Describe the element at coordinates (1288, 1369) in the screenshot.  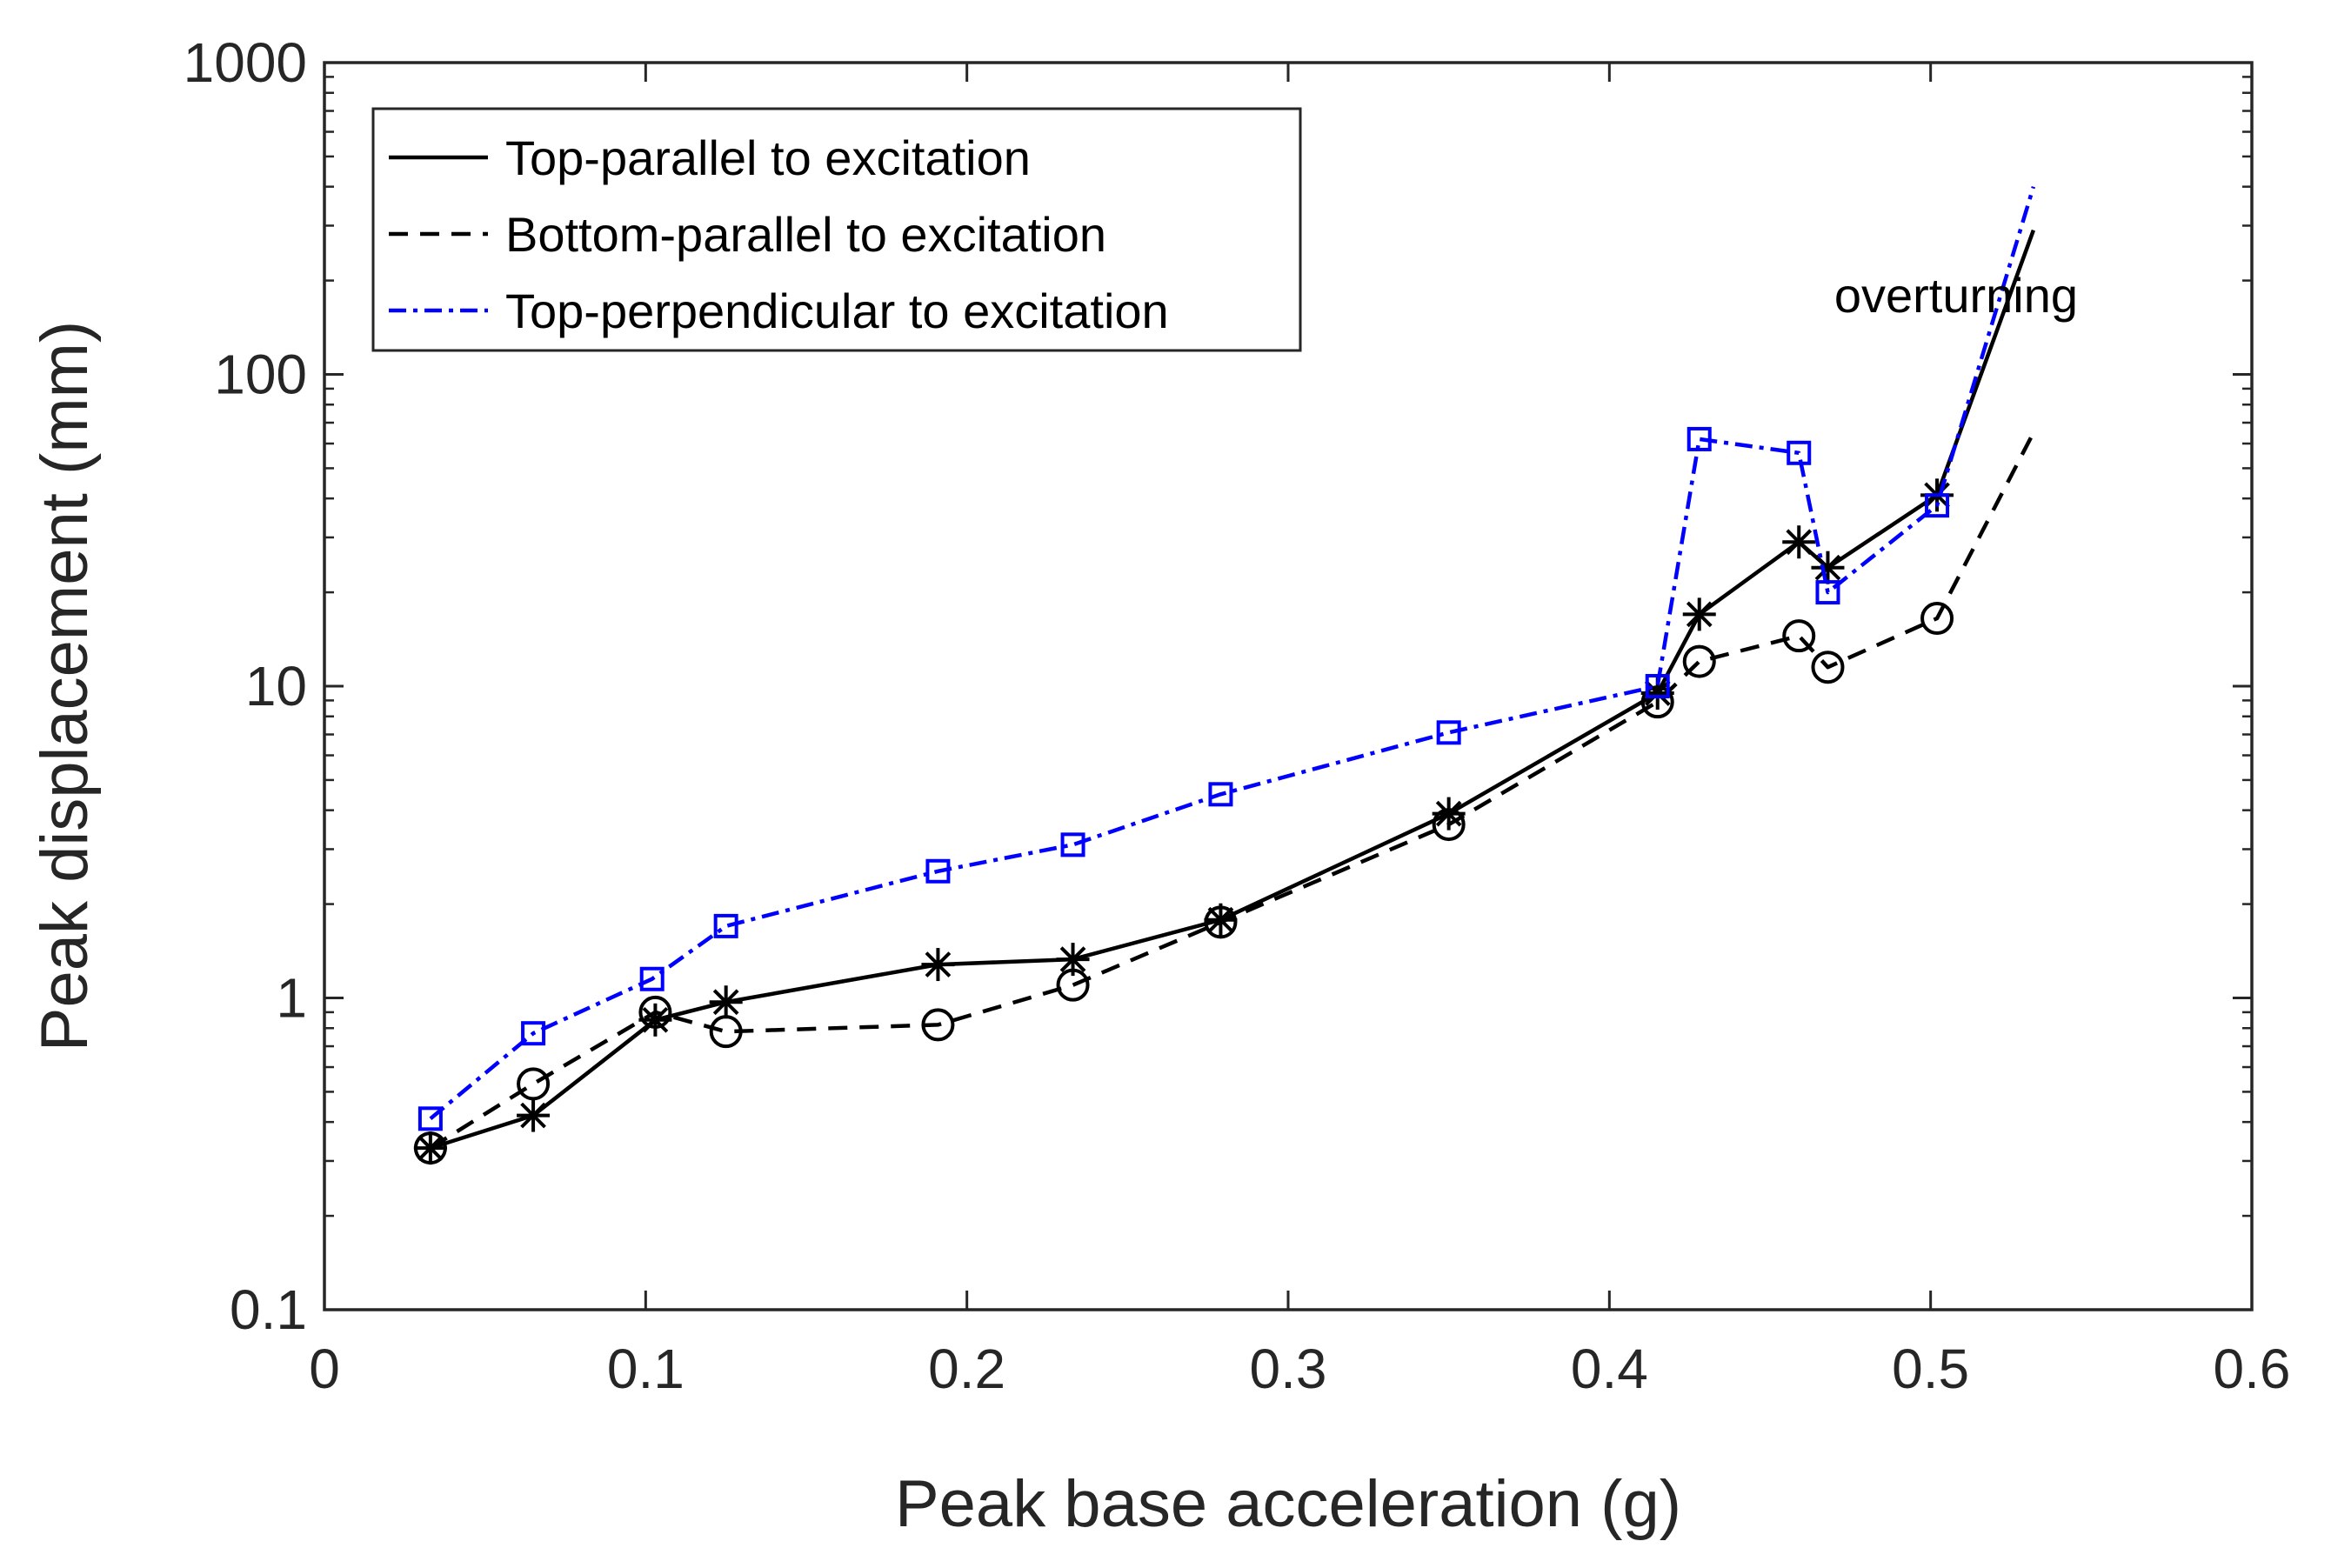
I see `x-tick-label: 0.3` at that location.